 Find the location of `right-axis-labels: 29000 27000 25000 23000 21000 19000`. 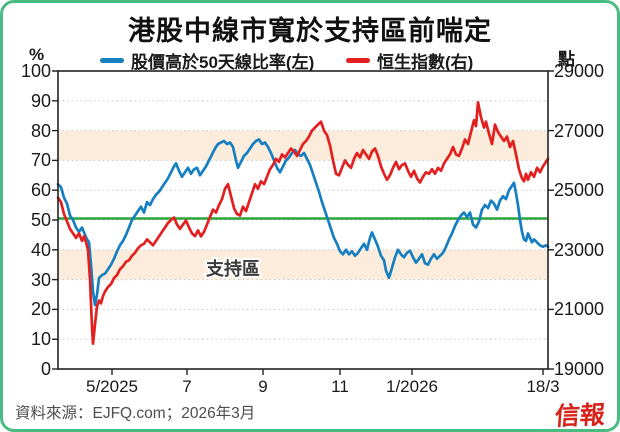

right-axis-labels: 29000 27000 25000 23000 21000 19000 is located at coordinates (585, 216).